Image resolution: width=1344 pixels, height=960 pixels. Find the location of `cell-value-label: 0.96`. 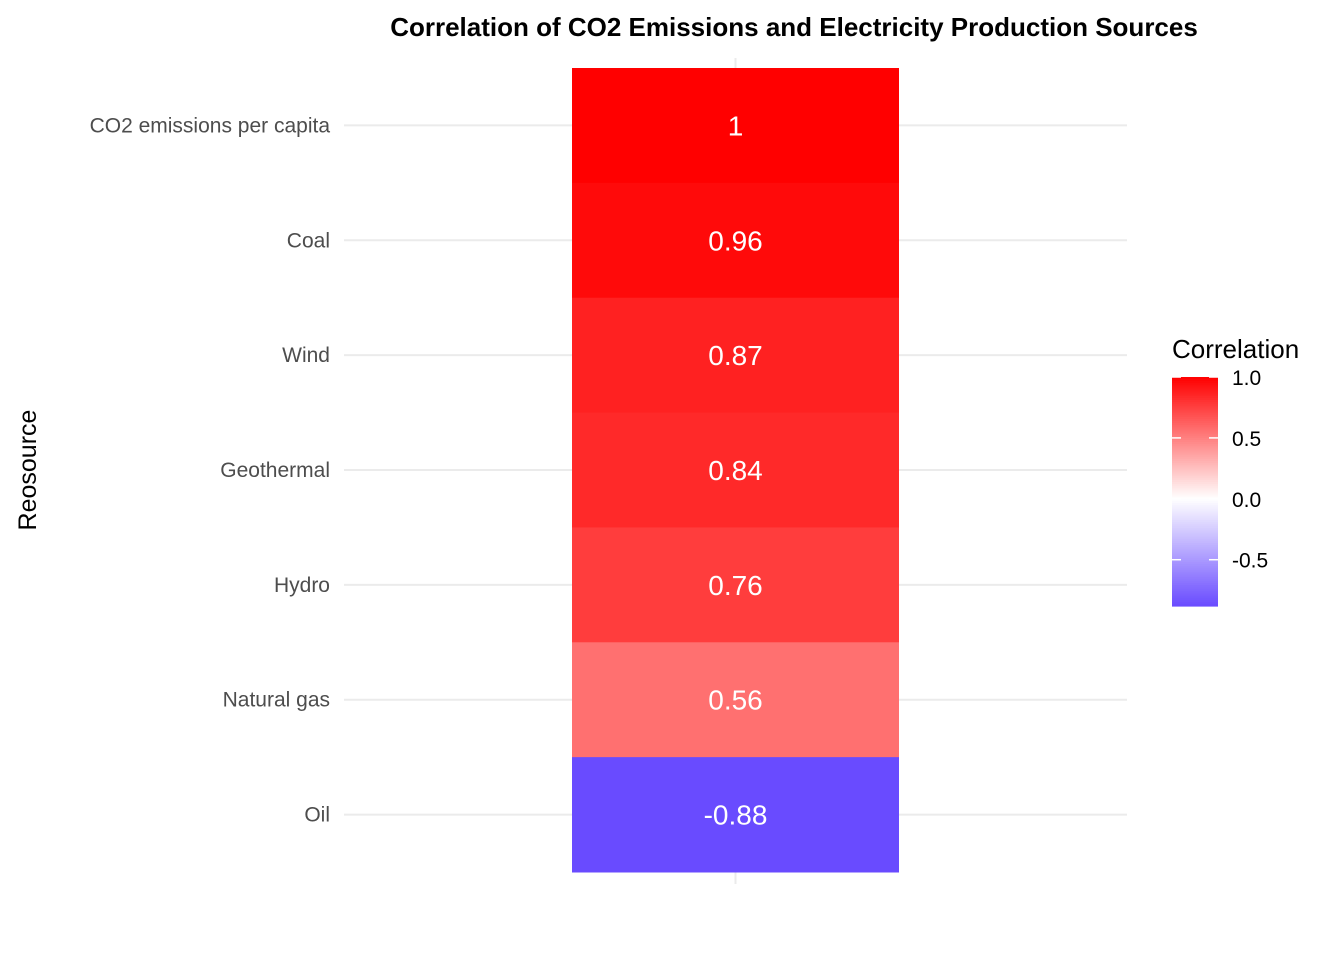

cell-value-label: 0.96 is located at coordinates (735, 240).